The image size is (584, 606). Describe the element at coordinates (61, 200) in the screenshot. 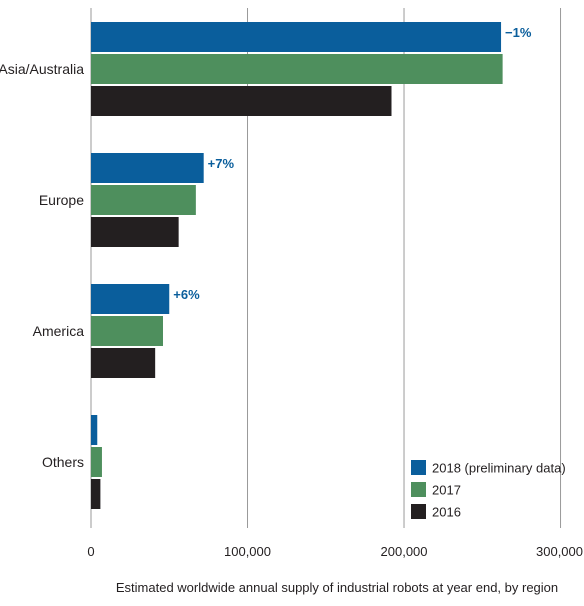

I see `category-label-1: Europe` at that location.